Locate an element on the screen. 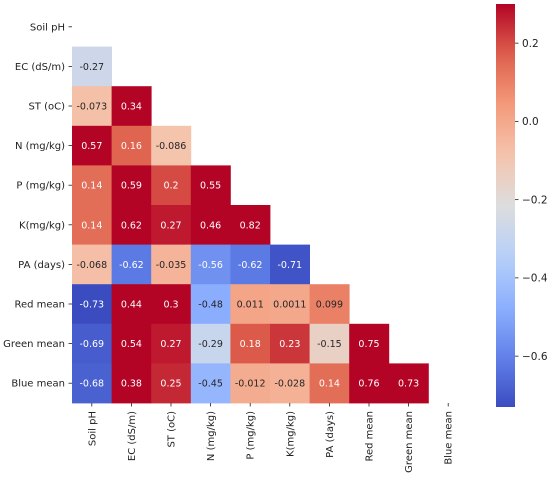  heatmap-cell-p-mg-kg-n-mg-kg is located at coordinates (210, 185).